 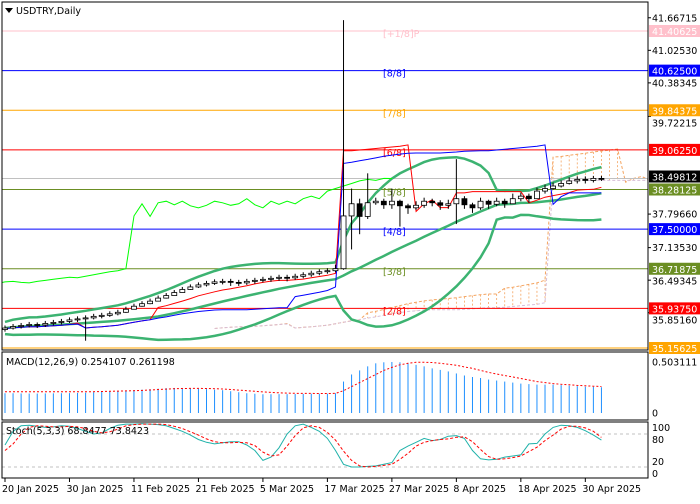 I want to click on date-tick-label: 27 Mar 2025, so click(x=419, y=489).